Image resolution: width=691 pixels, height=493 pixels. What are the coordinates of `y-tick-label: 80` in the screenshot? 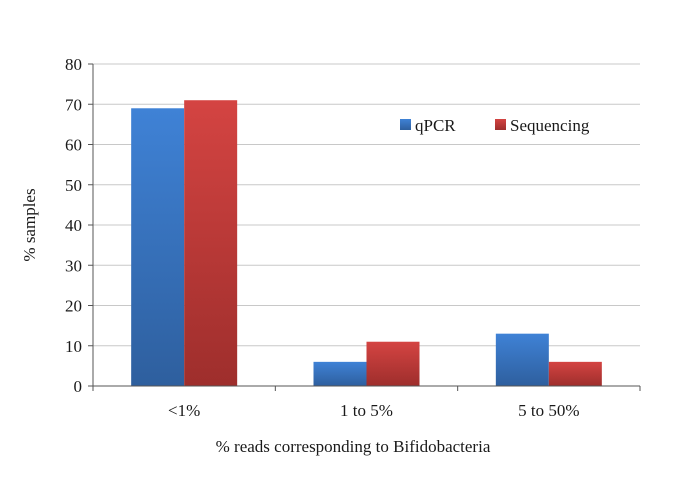 It's located at (73, 64).